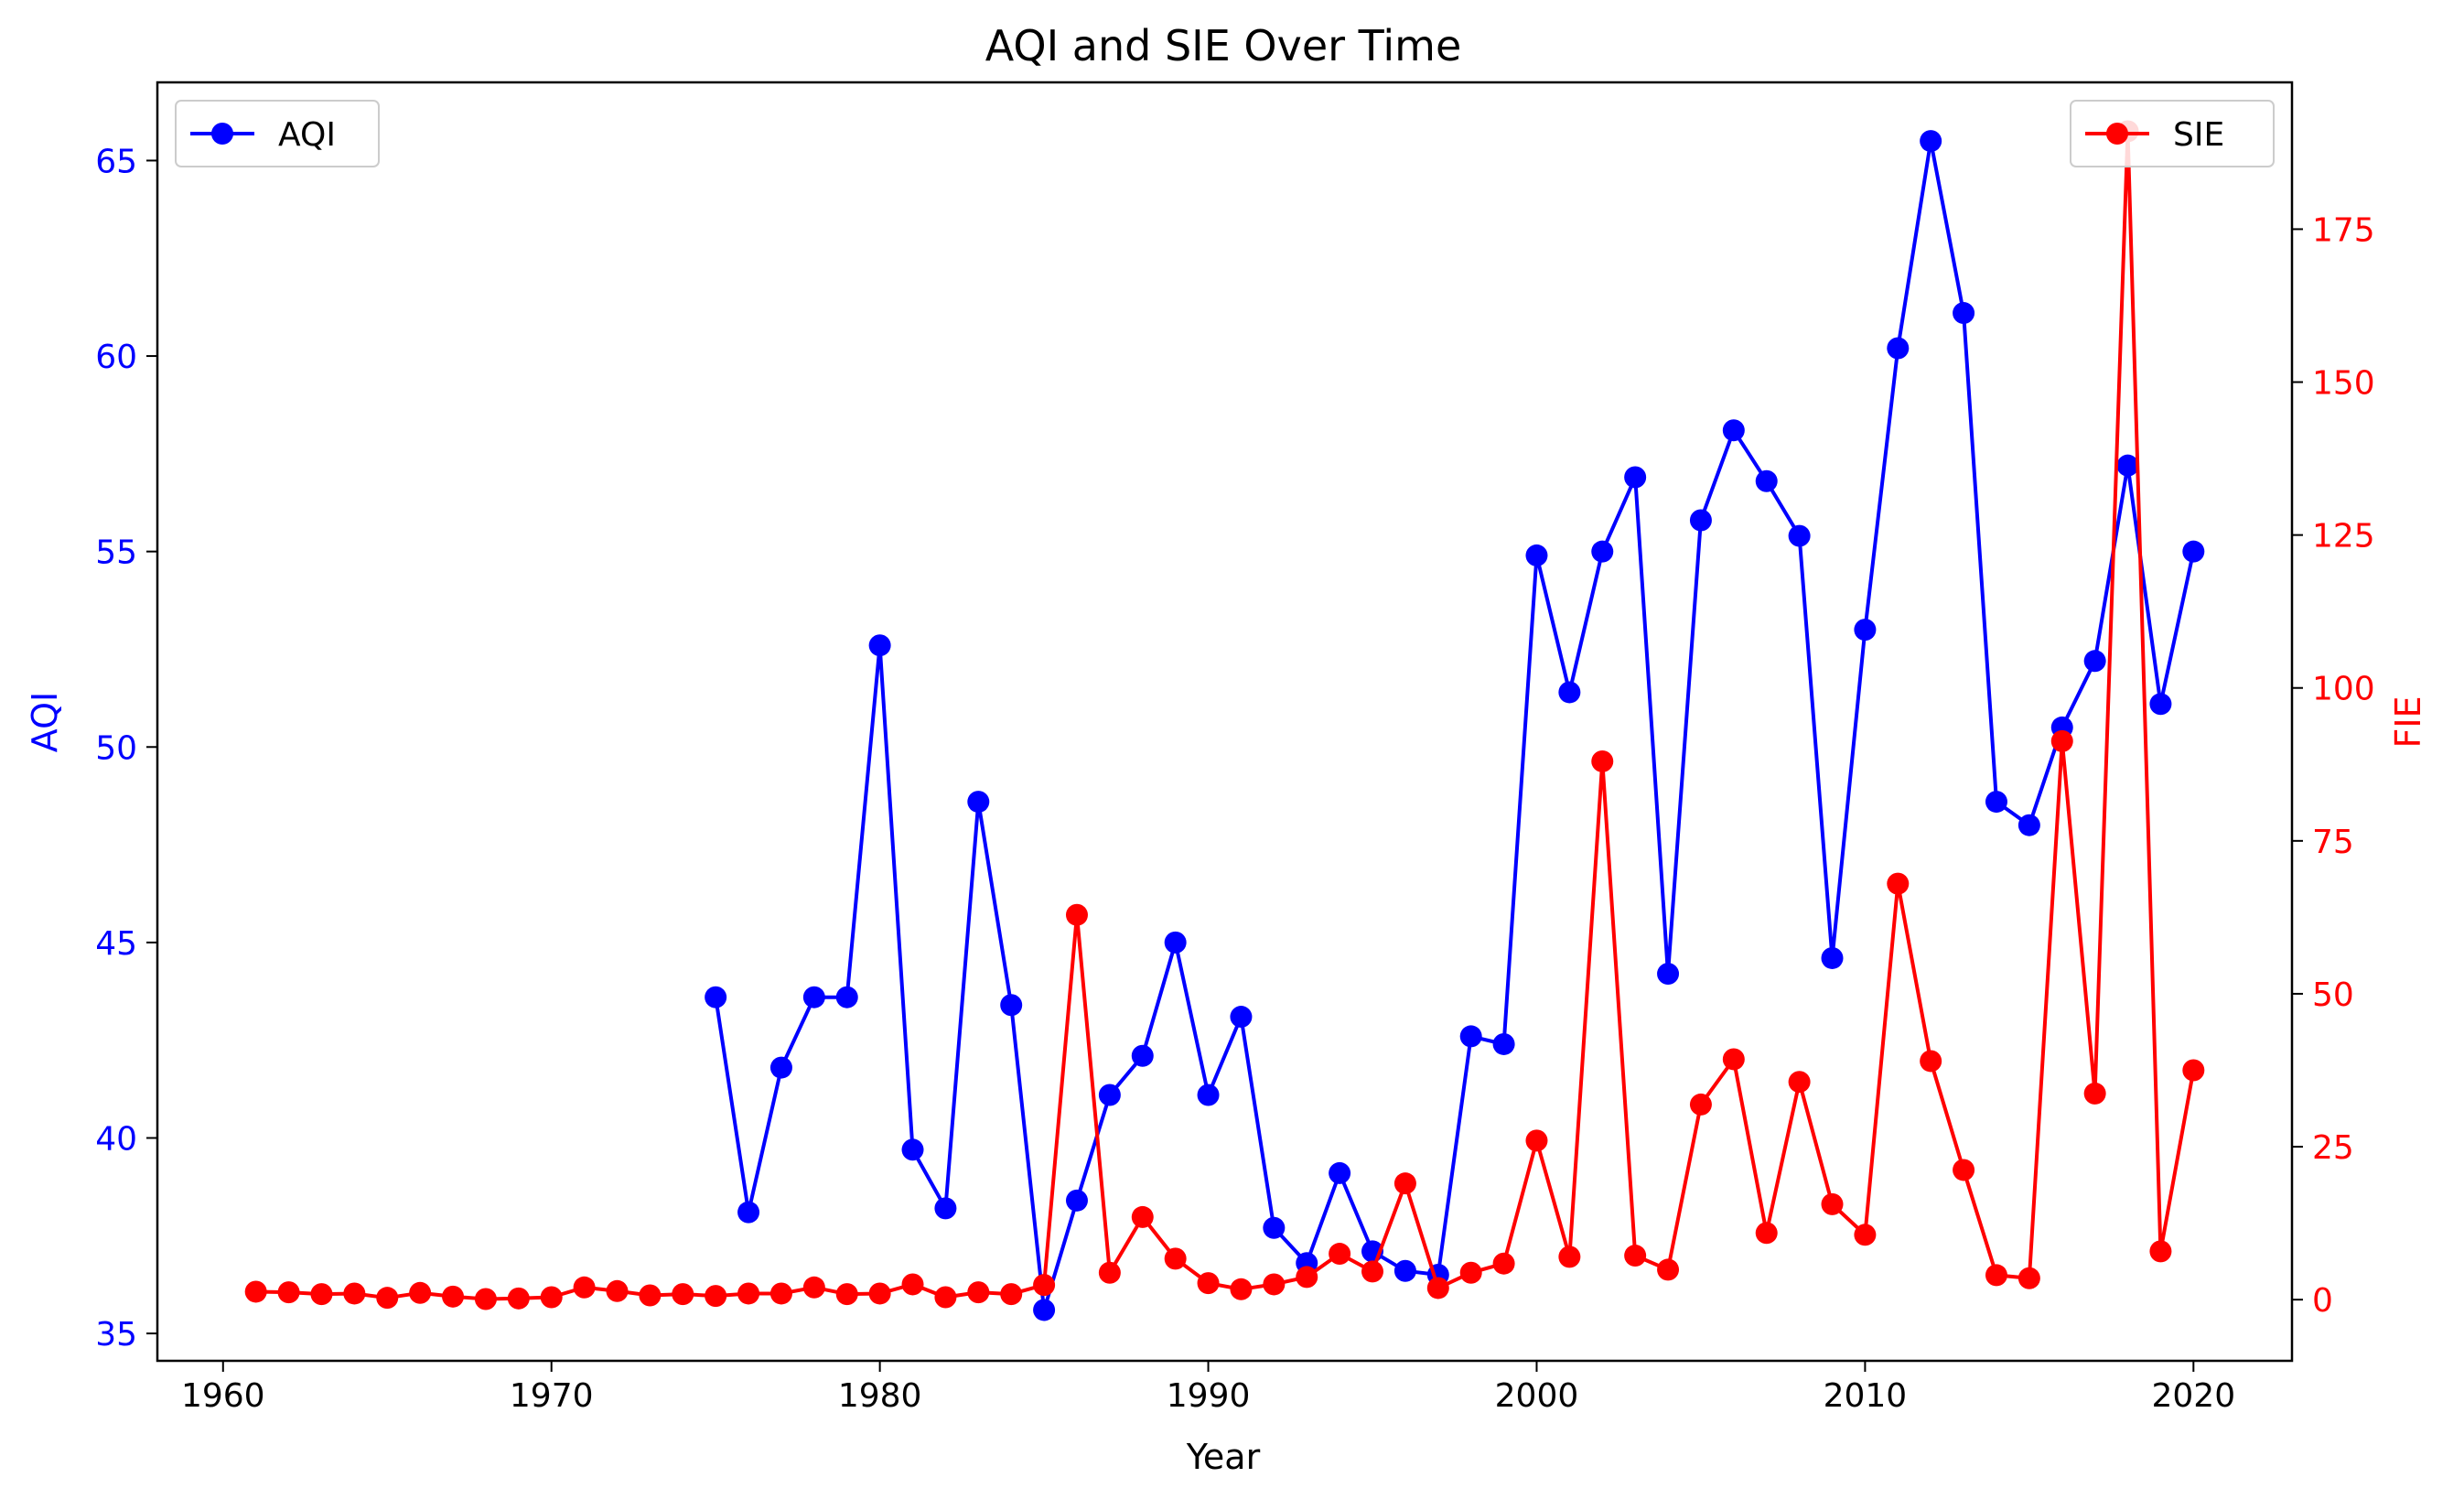  What do you see at coordinates (223, 1396) in the screenshot?
I see `x-tick-label: 1960` at bounding box center [223, 1396].